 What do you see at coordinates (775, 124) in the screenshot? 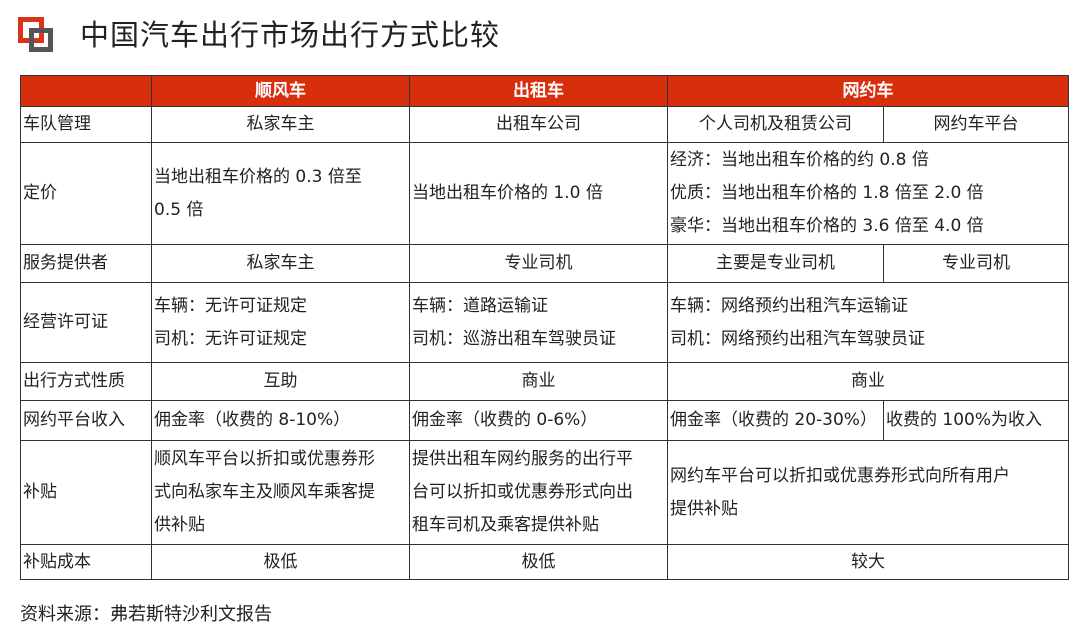
I see `cell: 个人司机及租赁公司` at bounding box center [775, 124].